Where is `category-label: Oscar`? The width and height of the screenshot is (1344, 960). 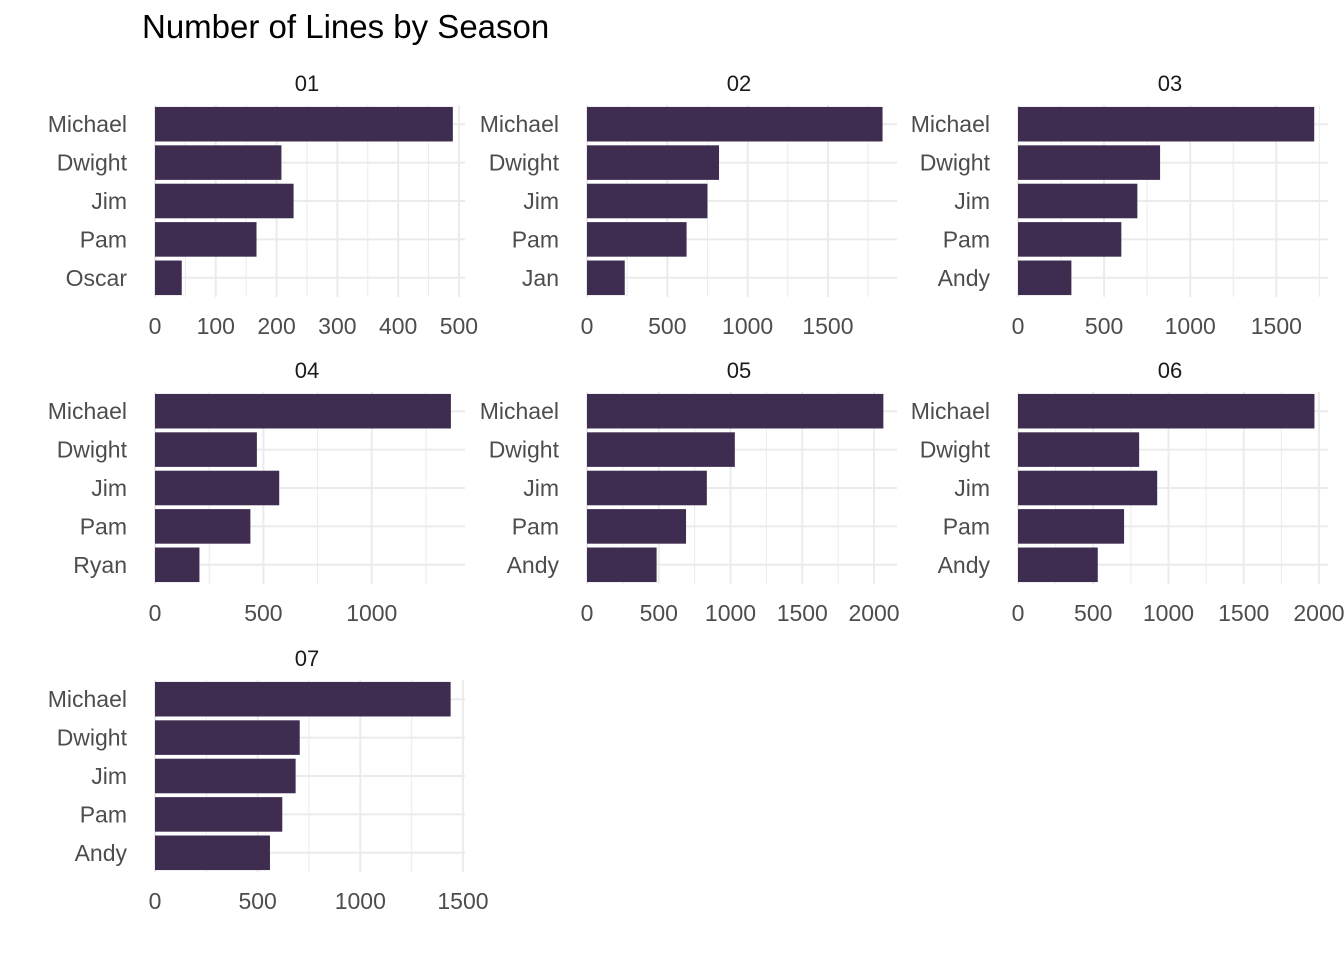 category-label: Oscar is located at coordinates (97, 278).